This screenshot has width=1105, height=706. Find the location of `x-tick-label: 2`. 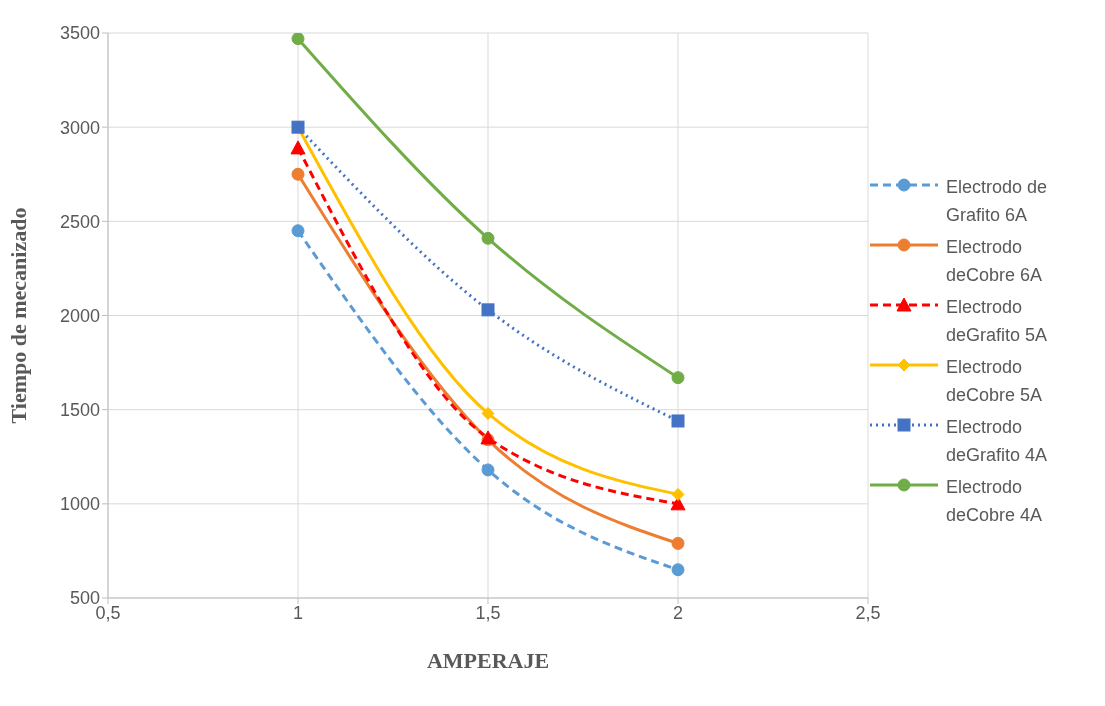

x-tick-label: 2 is located at coordinates (678, 612).